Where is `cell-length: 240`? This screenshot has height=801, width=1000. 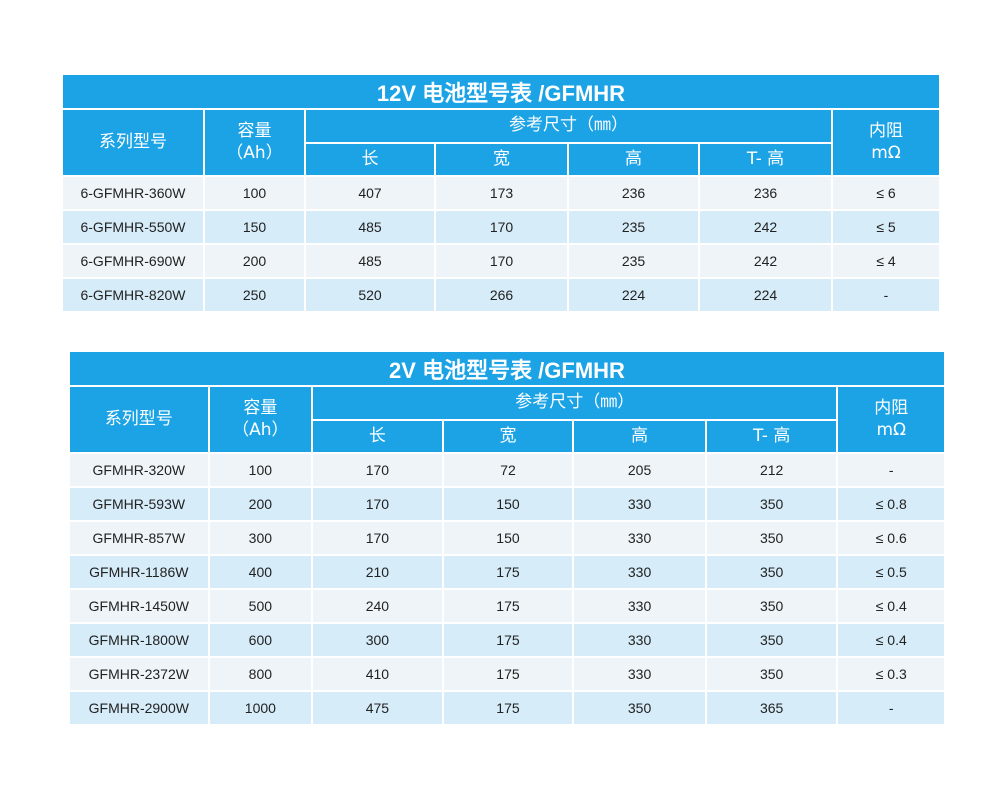 cell-length: 240 is located at coordinates (377, 606).